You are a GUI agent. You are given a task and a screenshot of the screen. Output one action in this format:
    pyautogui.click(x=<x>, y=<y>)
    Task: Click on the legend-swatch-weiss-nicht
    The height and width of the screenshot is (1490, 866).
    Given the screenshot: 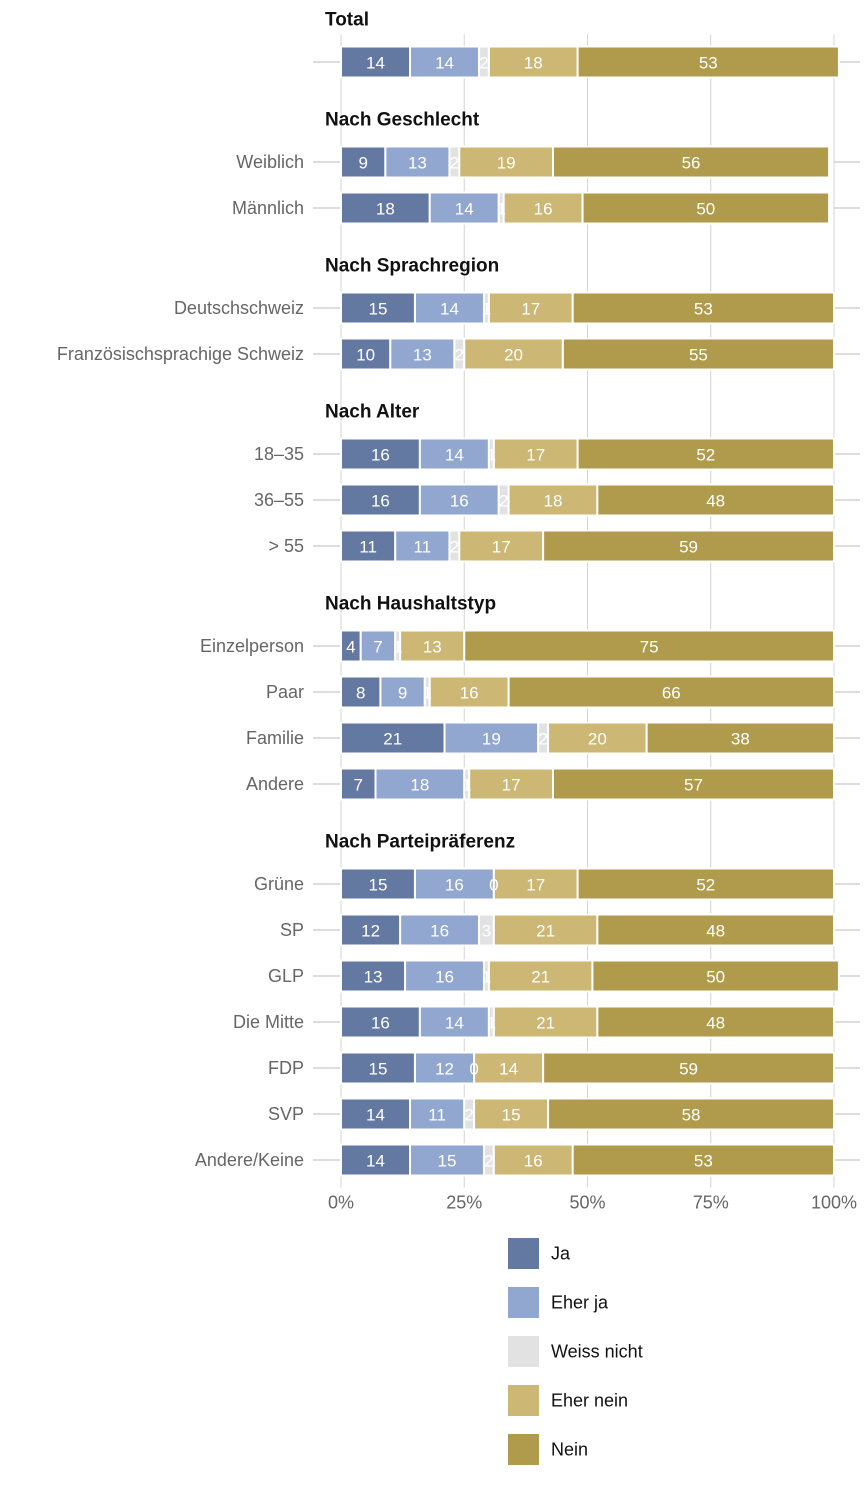 What is the action you would take?
    pyautogui.click(x=523, y=1351)
    